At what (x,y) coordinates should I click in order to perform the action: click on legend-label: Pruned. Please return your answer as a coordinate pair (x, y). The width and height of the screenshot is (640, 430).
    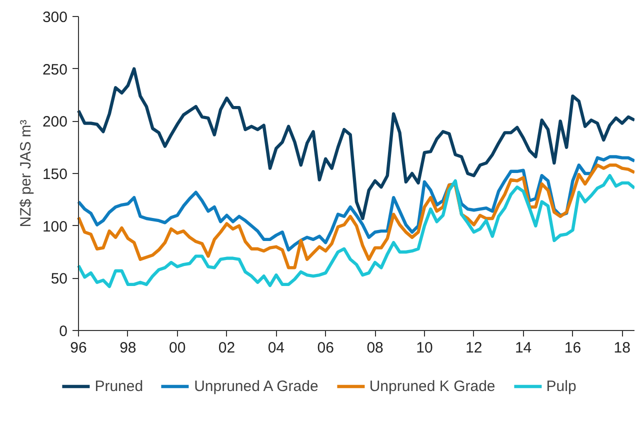
    Looking at the image, I should click on (119, 386).